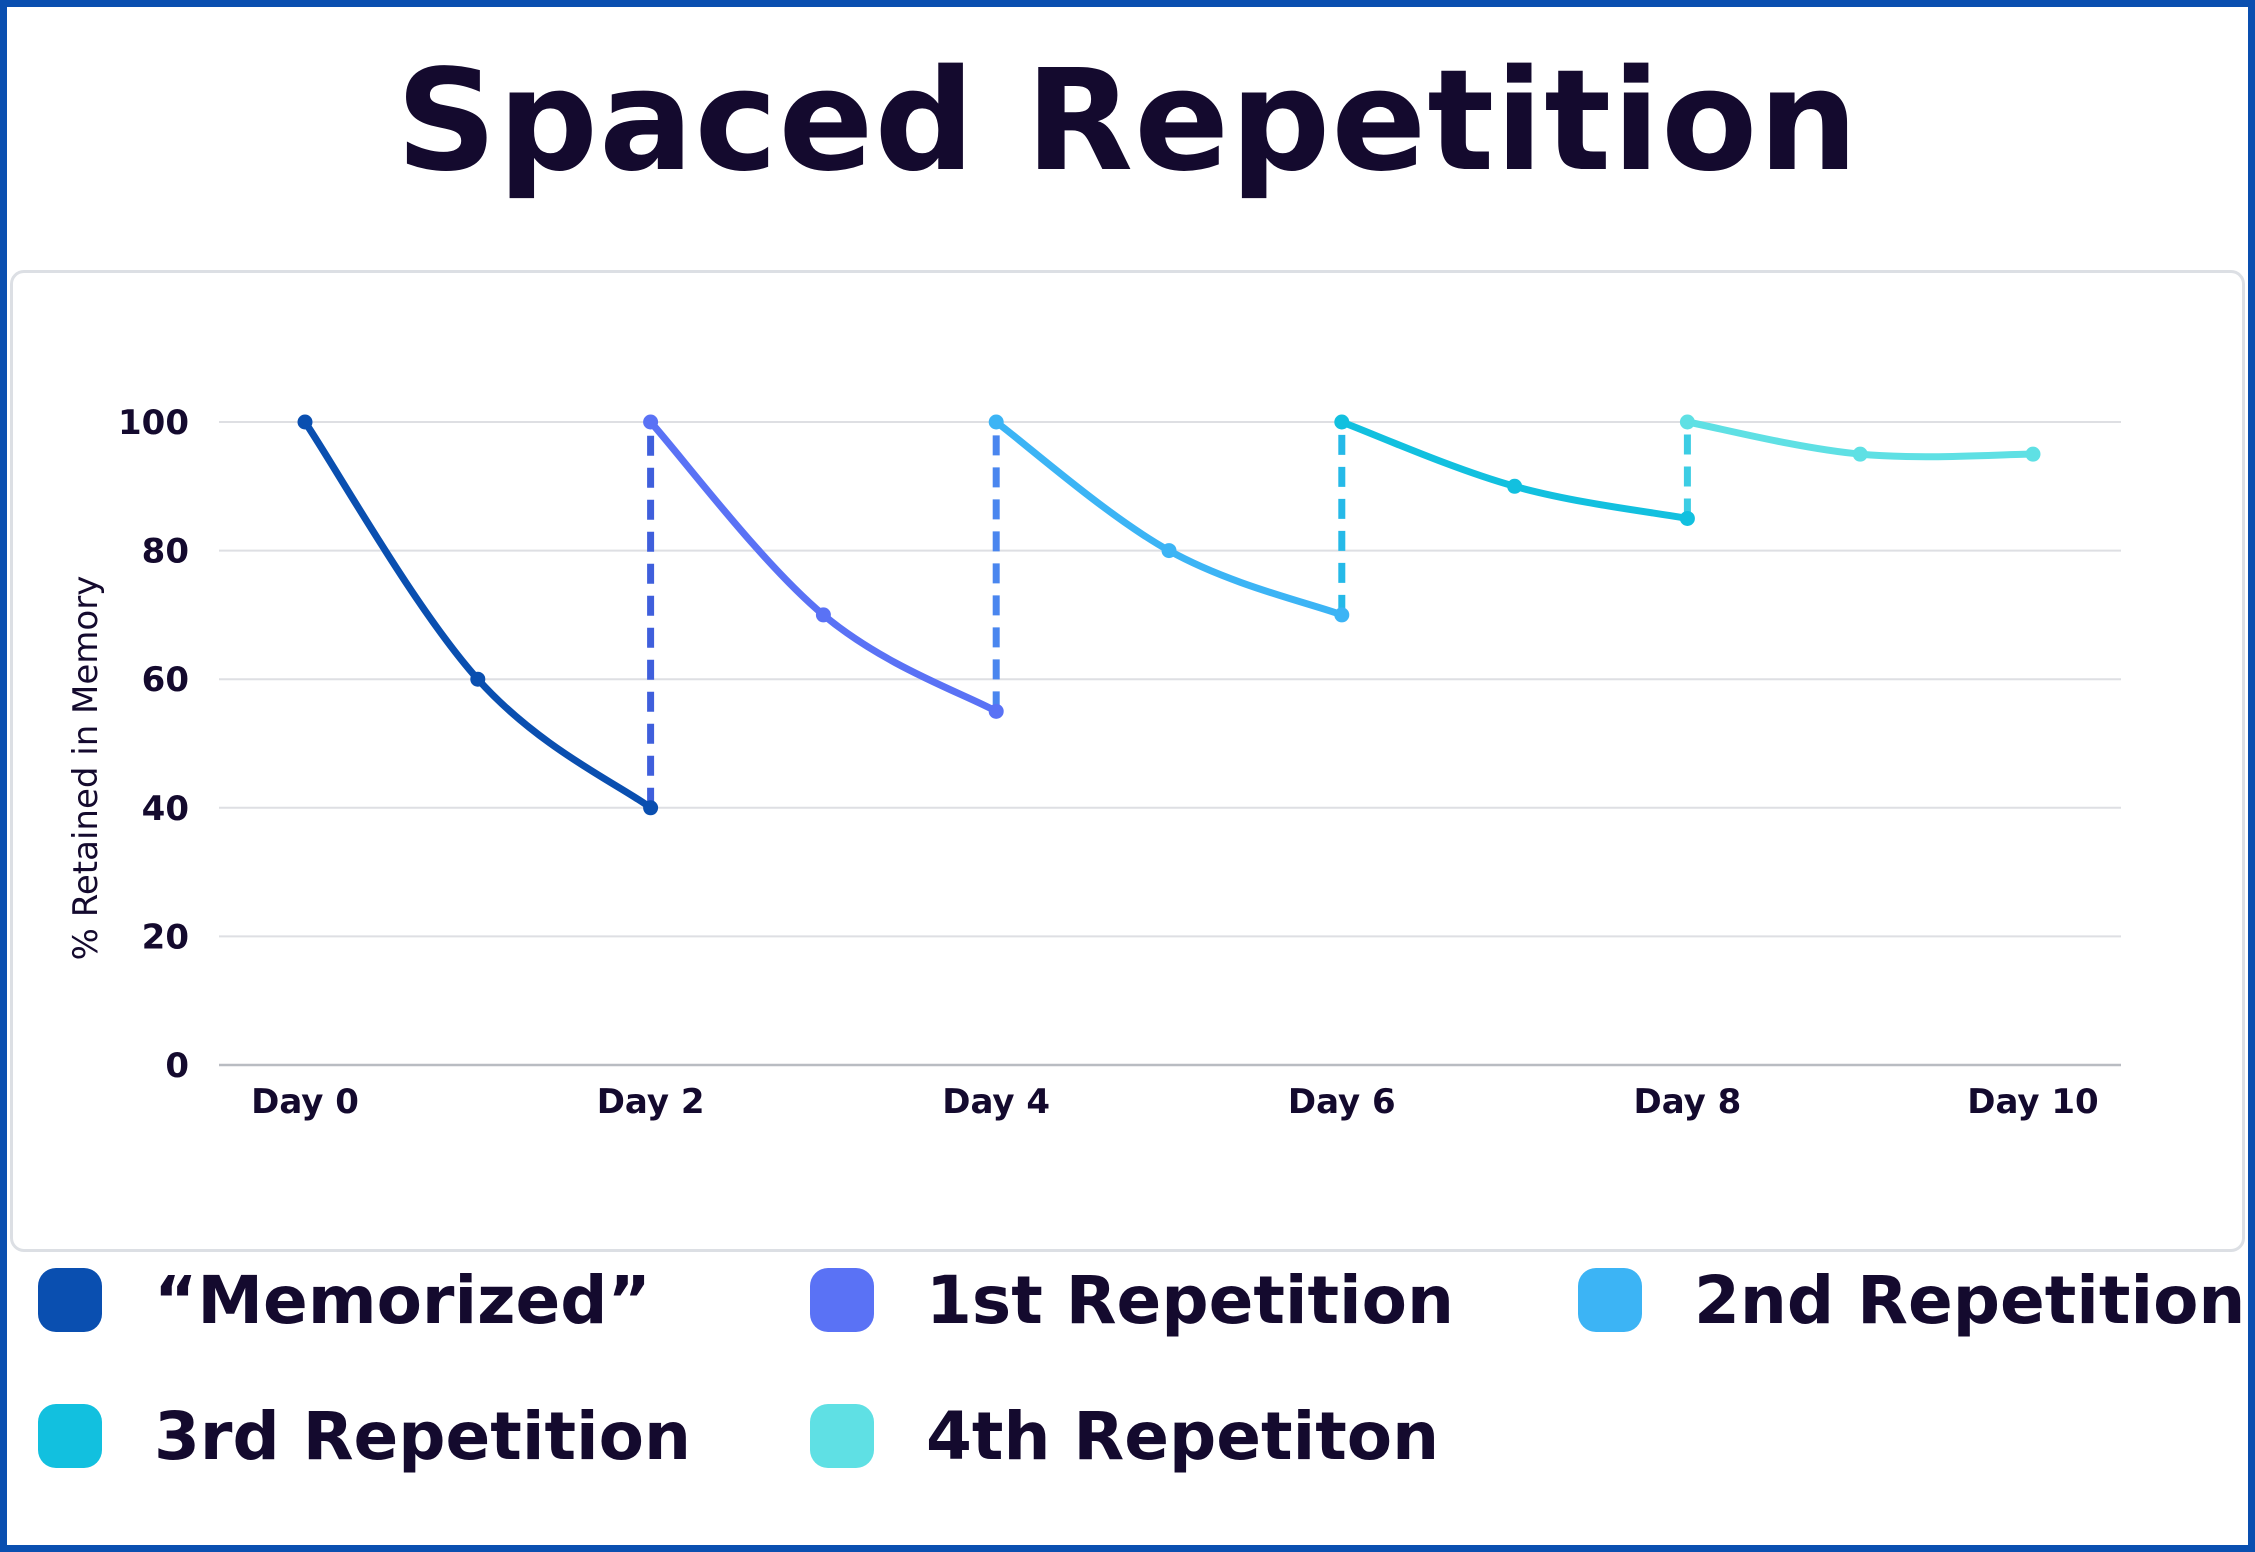 The height and width of the screenshot is (1552, 2255). Describe the element at coordinates (842, 1300) in the screenshot. I see `legend-swatch-1st-repetition` at that location.